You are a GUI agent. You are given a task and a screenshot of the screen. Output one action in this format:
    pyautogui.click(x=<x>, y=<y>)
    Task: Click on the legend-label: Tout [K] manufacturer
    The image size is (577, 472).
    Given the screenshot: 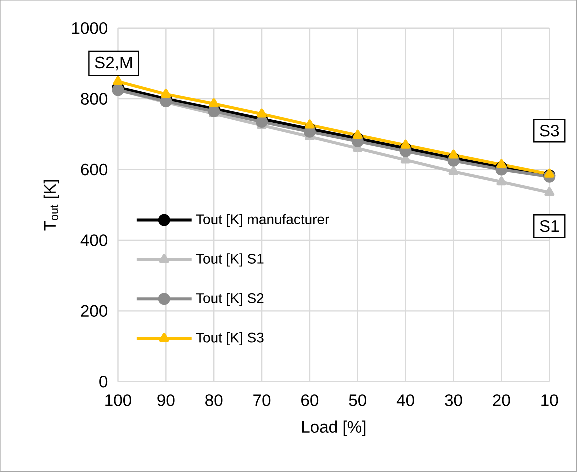 What is the action you would take?
    pyautogui.click(x=263, y=221)
    